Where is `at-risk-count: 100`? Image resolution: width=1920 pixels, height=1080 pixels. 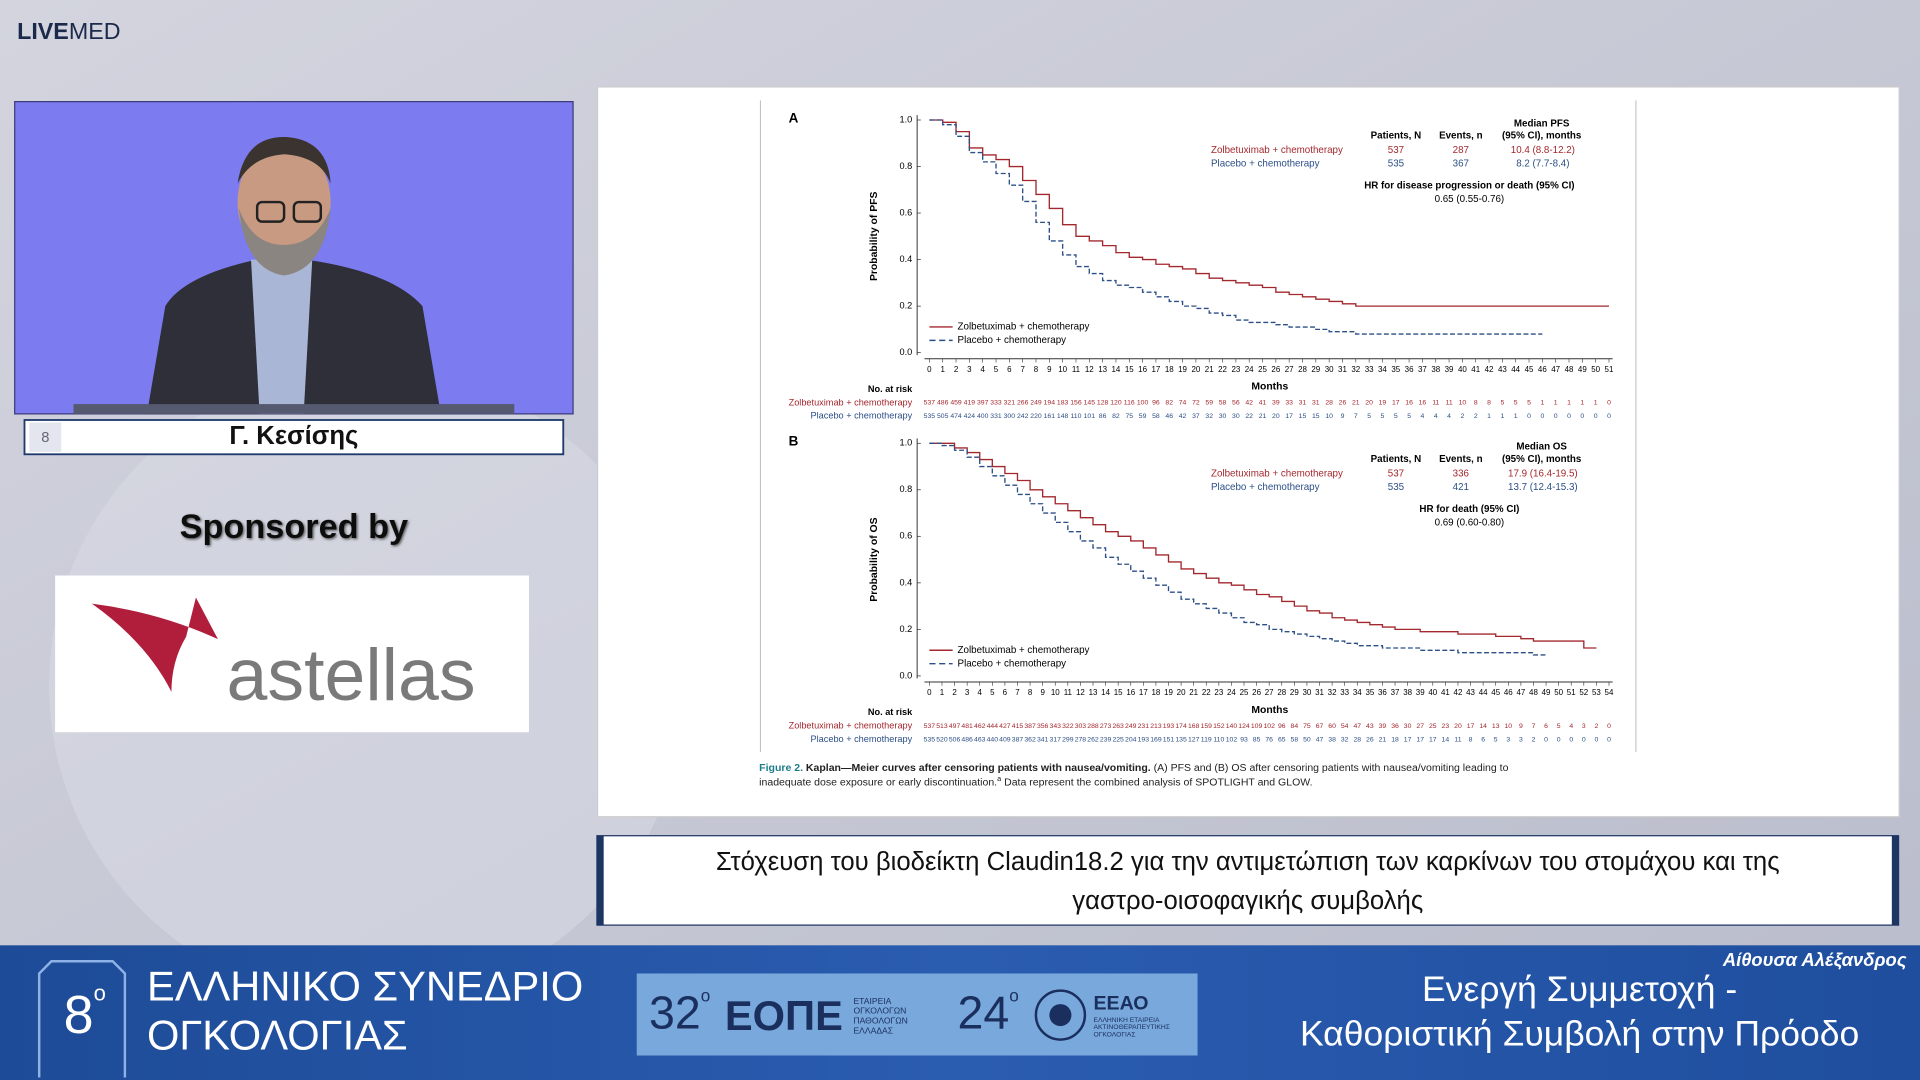
at-risk-count: 100 is located at coordinates (1143, 403).